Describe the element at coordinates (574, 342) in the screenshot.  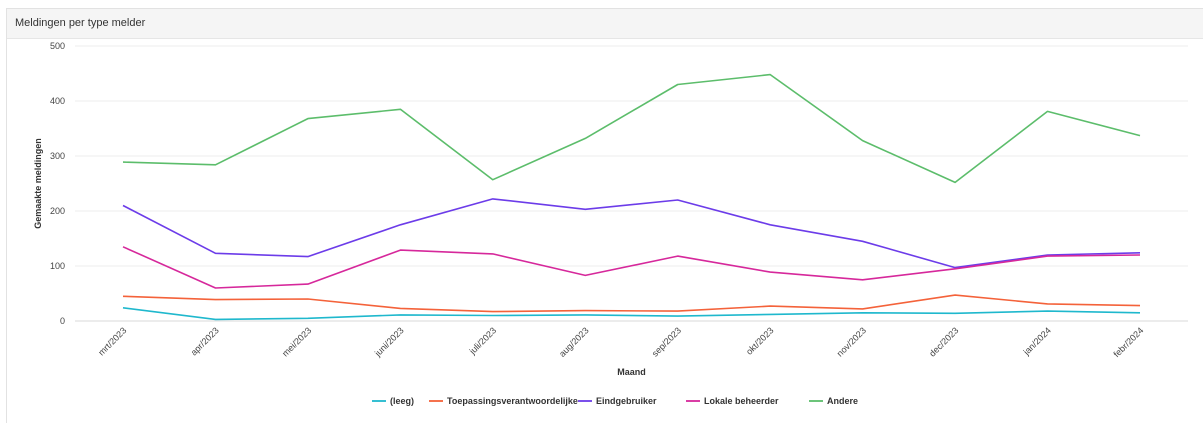
I see `x-tick-label: aug/2023` at that location.